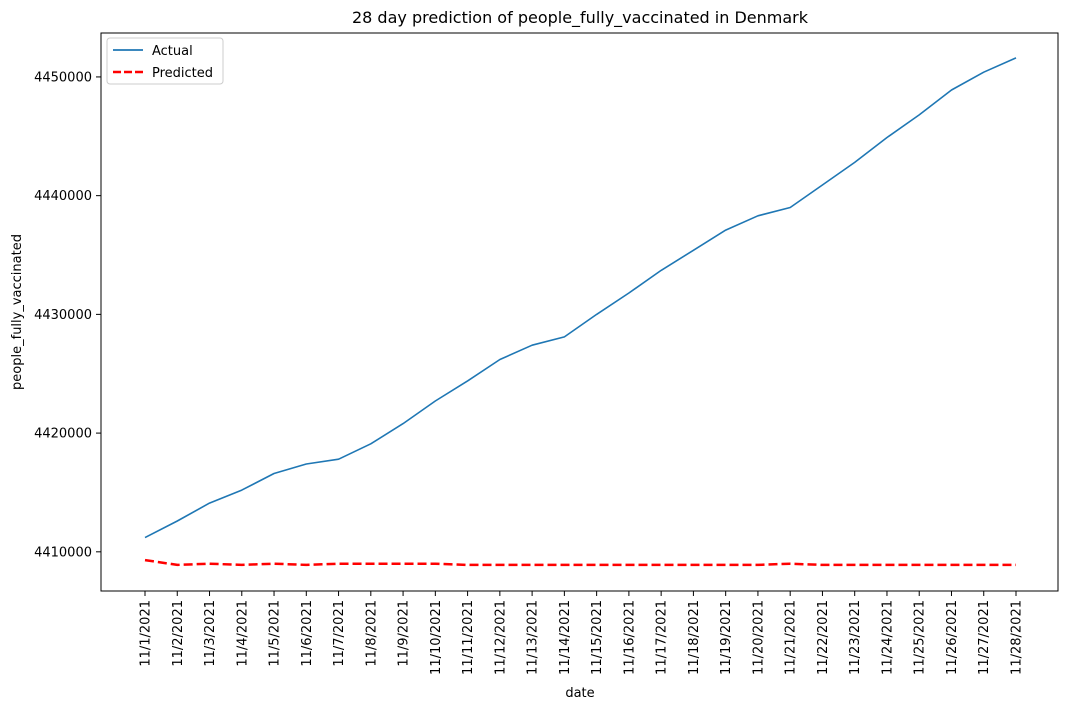 This screenshot has width=1070, height=709. Describe the element at coordinates (242, 633) in the screenshot. I see `x-tick-label: 11/4/2021` at that location.